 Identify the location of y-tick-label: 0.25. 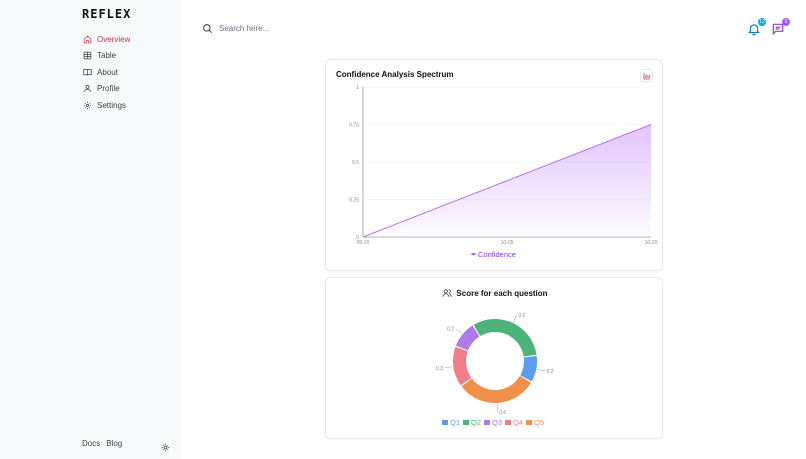
(354, 201).